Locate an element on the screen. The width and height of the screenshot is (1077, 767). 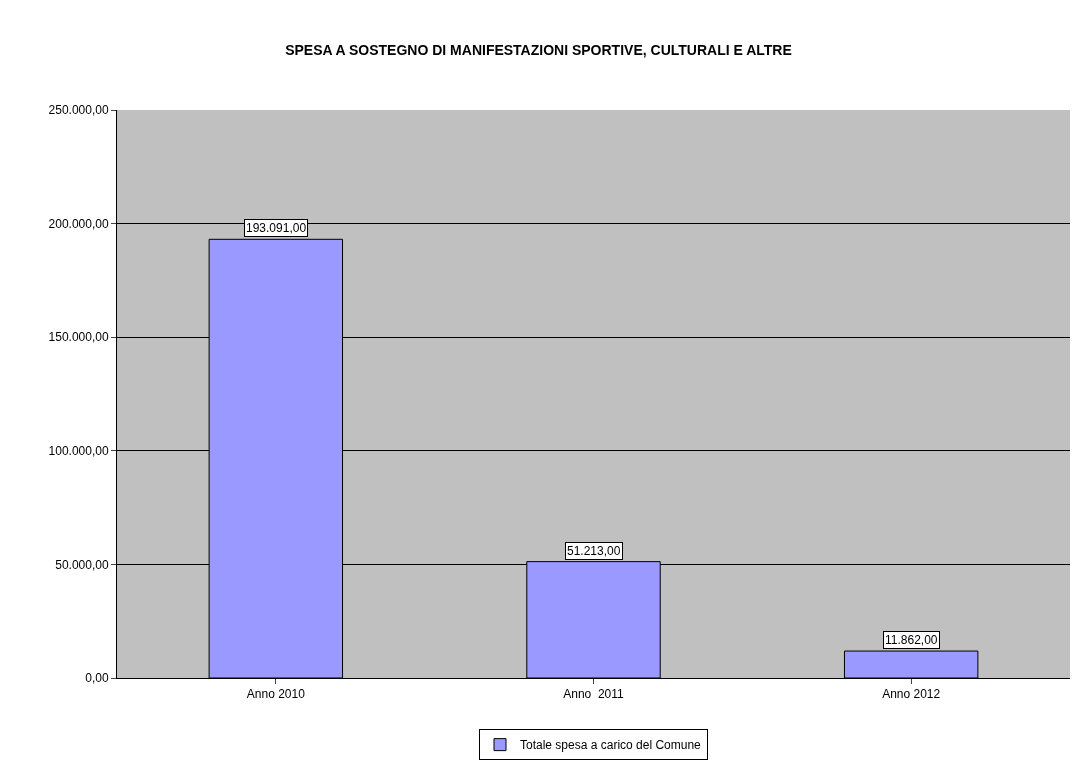
y-tick-label: 100.000,00 is located at coordinates (78, 451).